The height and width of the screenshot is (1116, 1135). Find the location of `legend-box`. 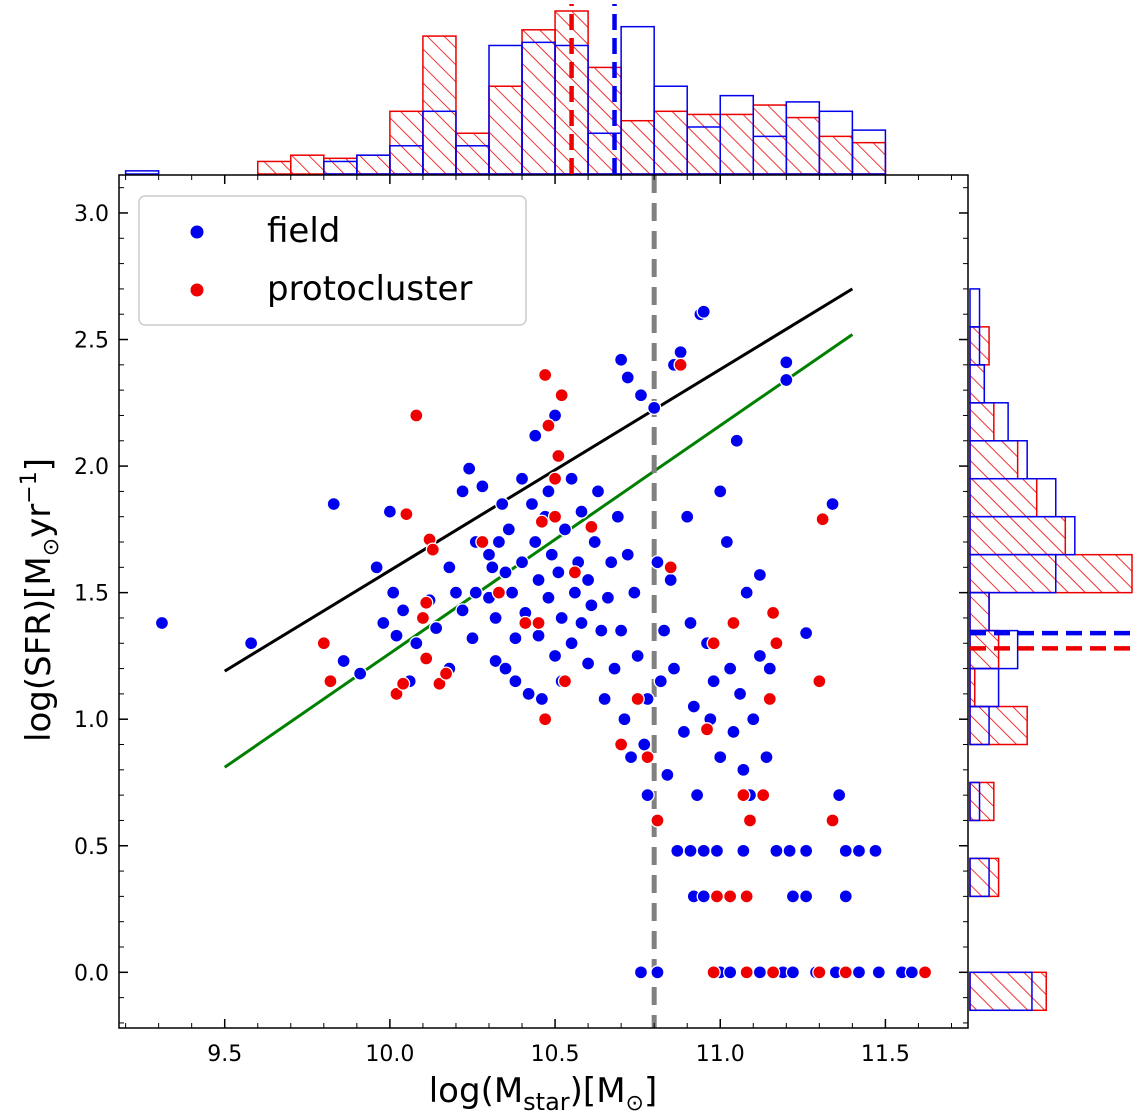

legend-box is located at coordinates (332, 260).